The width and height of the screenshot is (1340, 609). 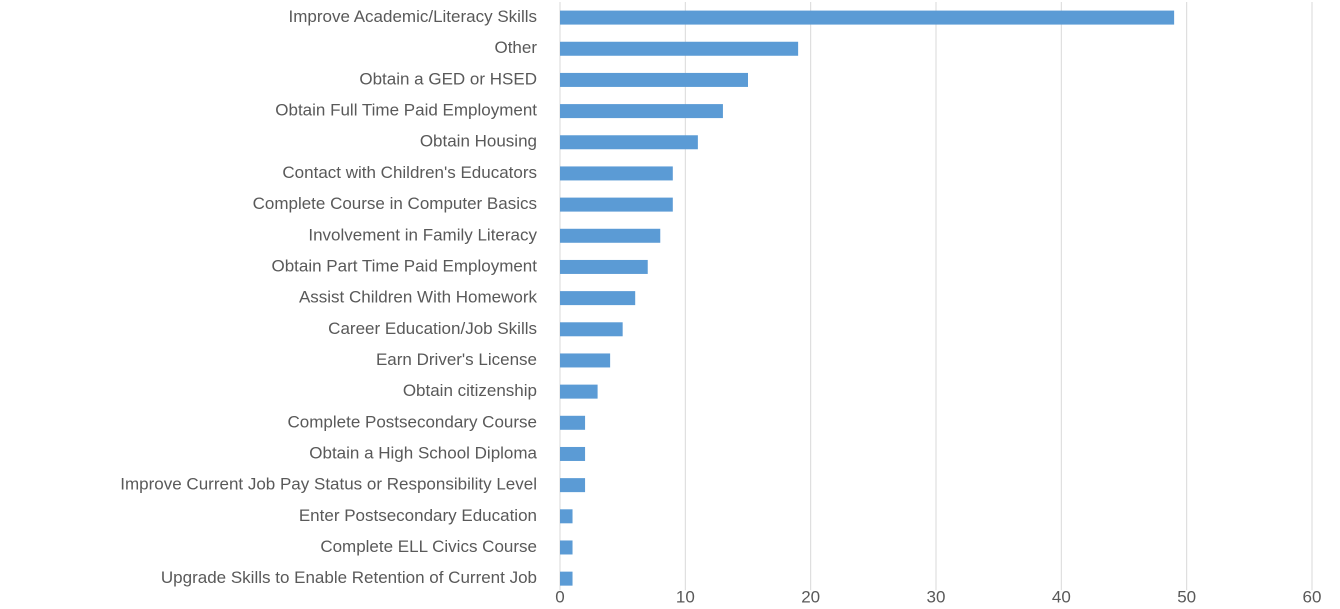 I want to click on y-tick-label: Involvement in Family Literacy, so click(x=422, y=234).